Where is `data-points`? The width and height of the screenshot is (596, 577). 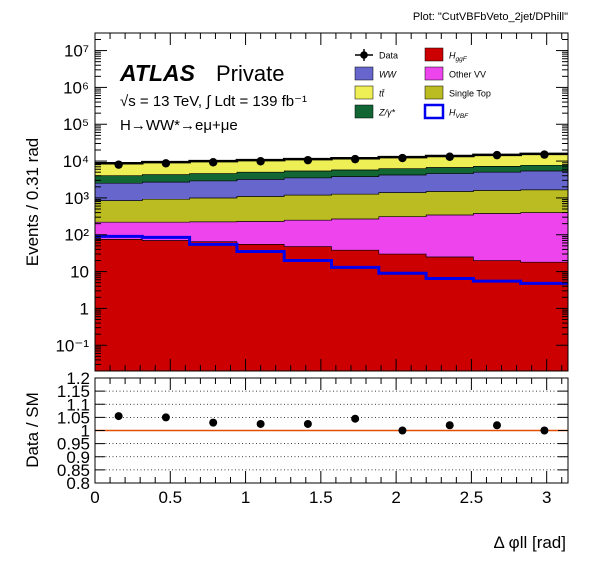
data-points is located at coordinates (331, 159).